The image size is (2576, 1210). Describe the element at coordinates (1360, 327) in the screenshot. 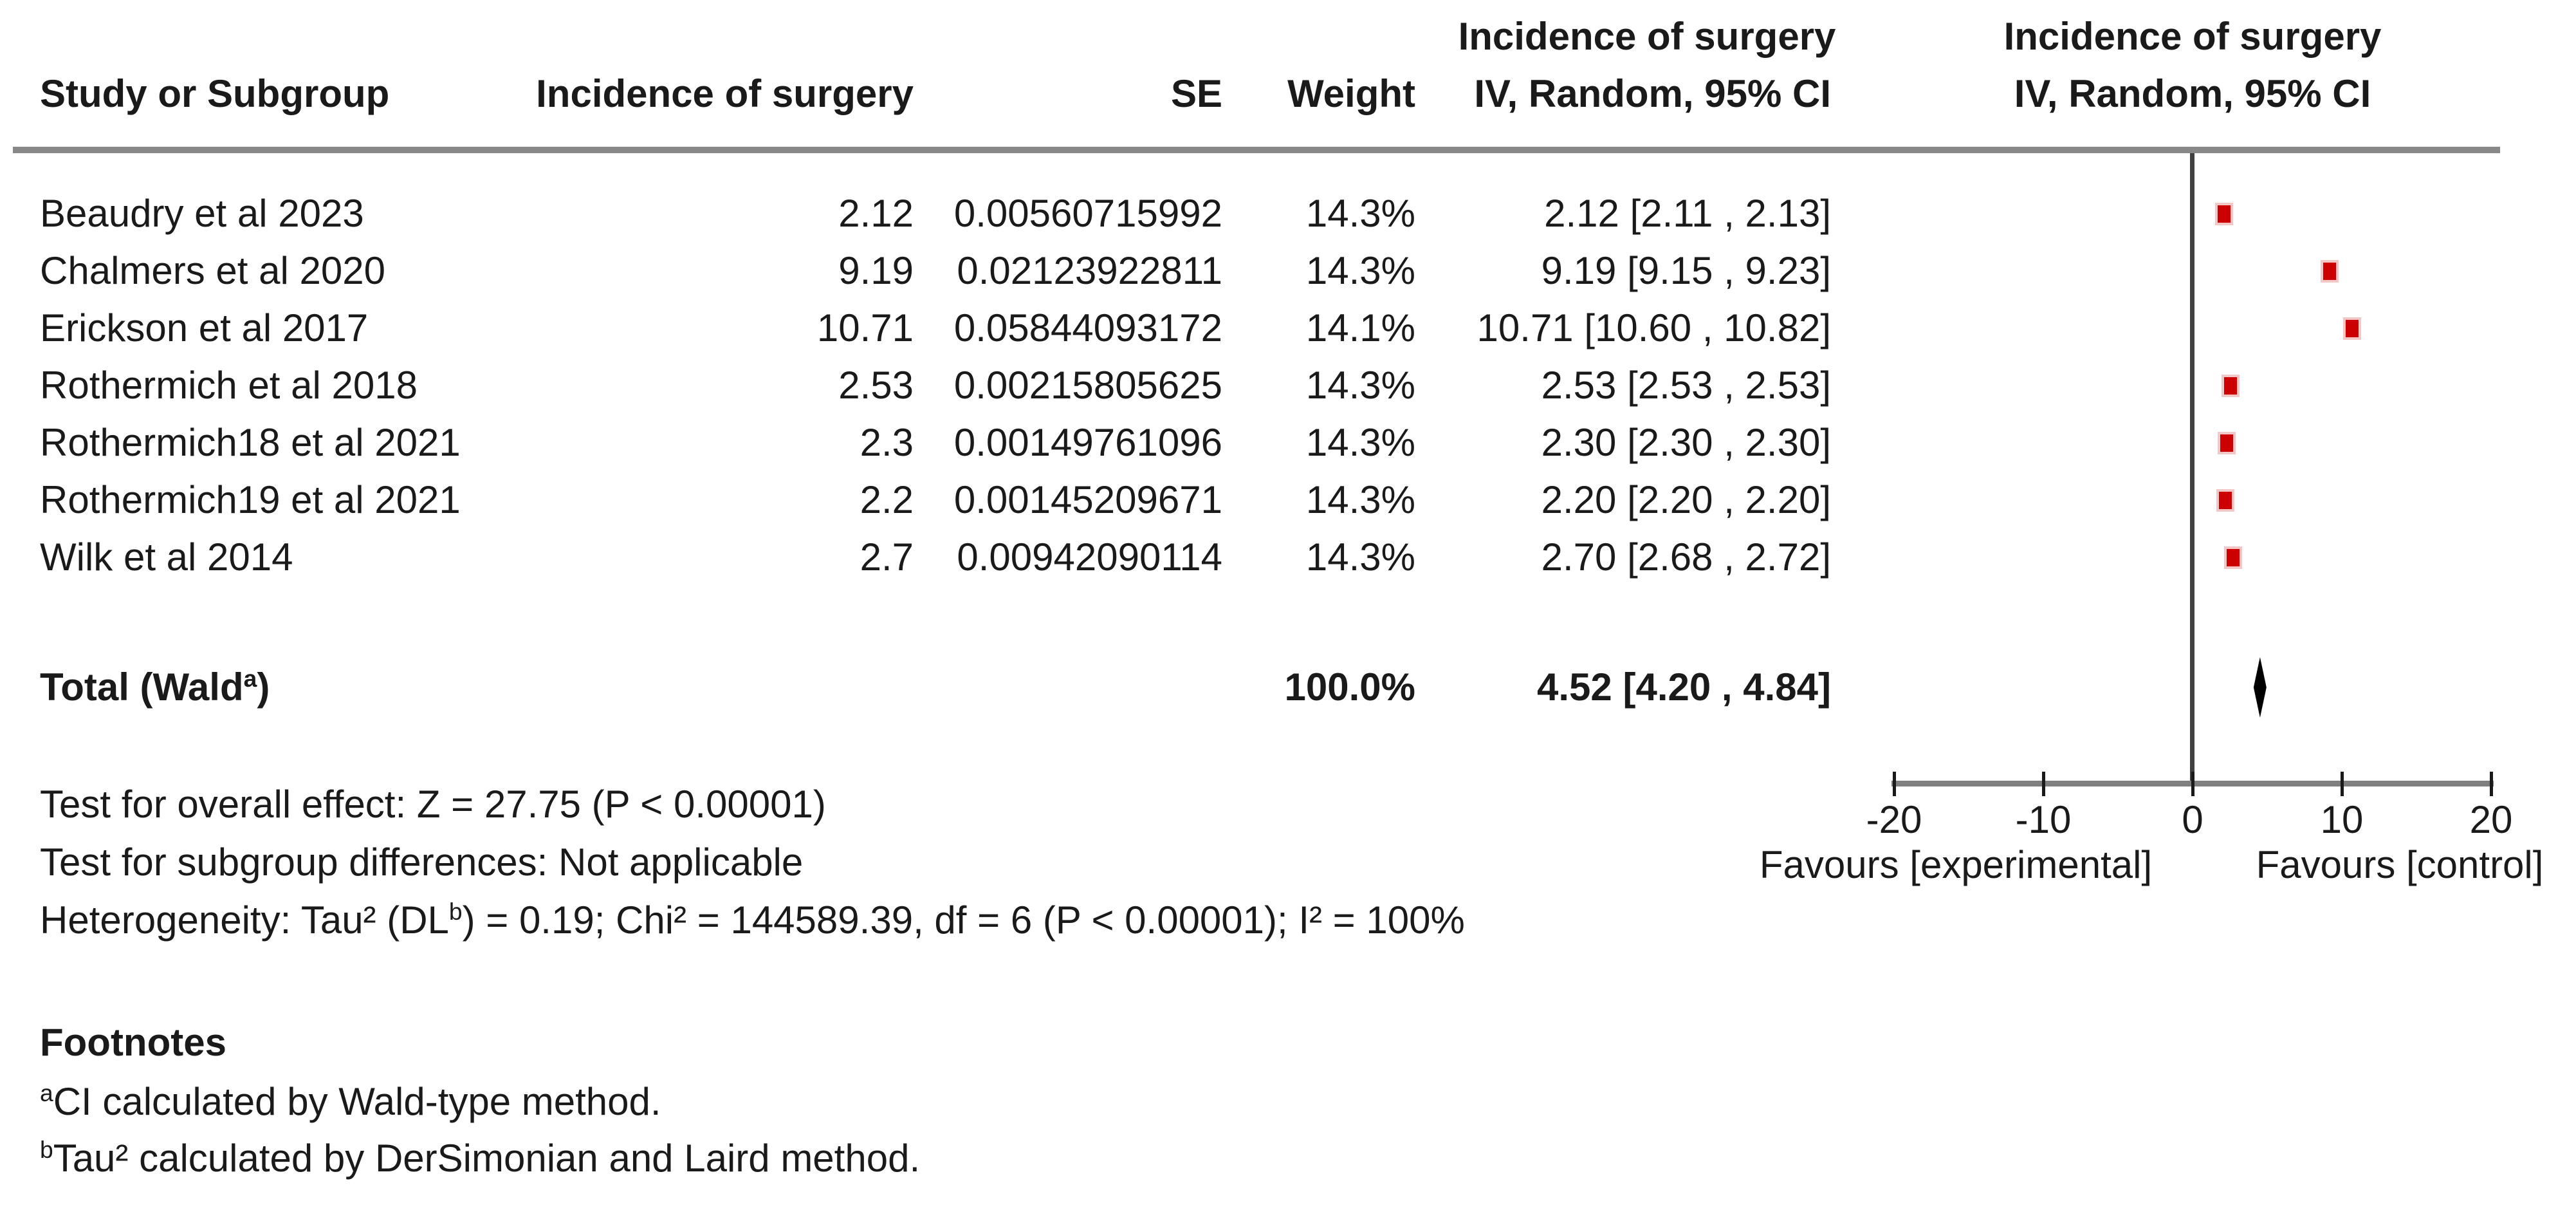

I see `weight-value: 14.1%` at that location.